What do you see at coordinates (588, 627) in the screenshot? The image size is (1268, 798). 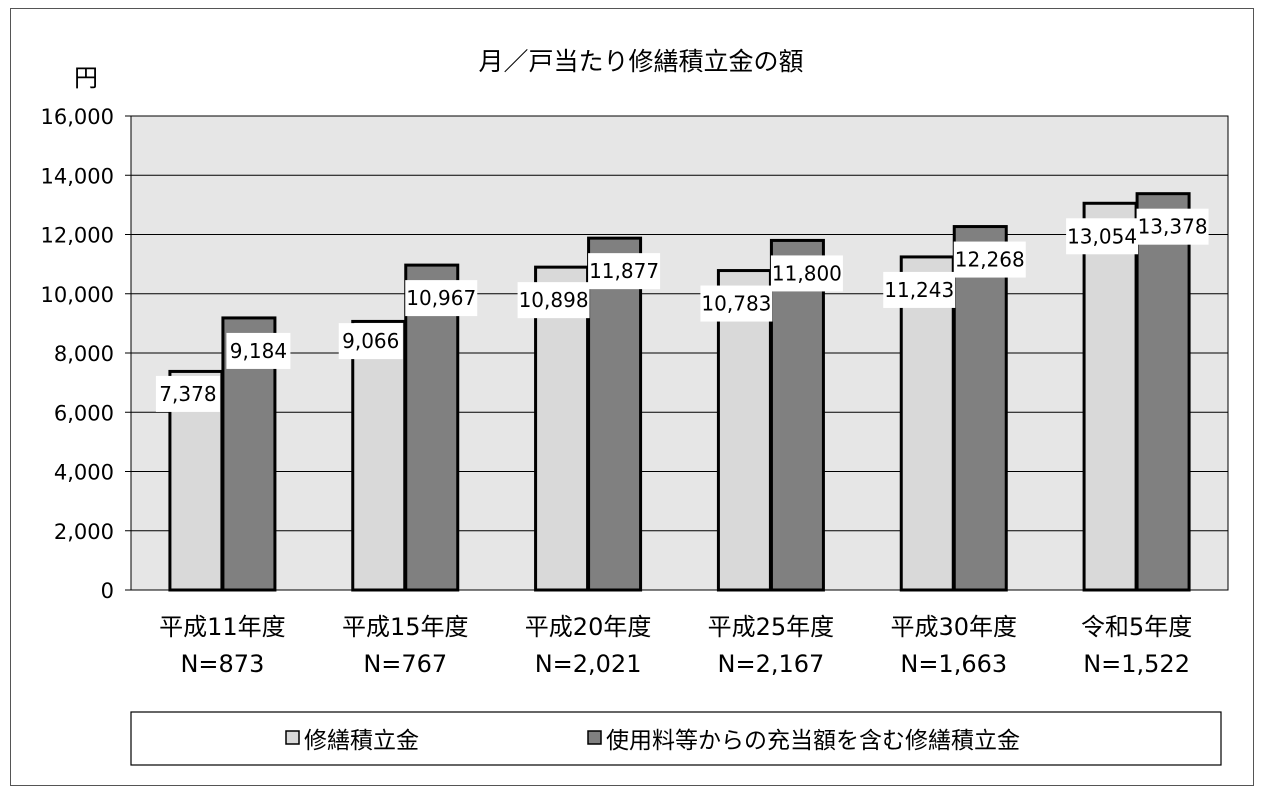 I see `x-category-label: 平成20年度` at bounding box center [588, 627].